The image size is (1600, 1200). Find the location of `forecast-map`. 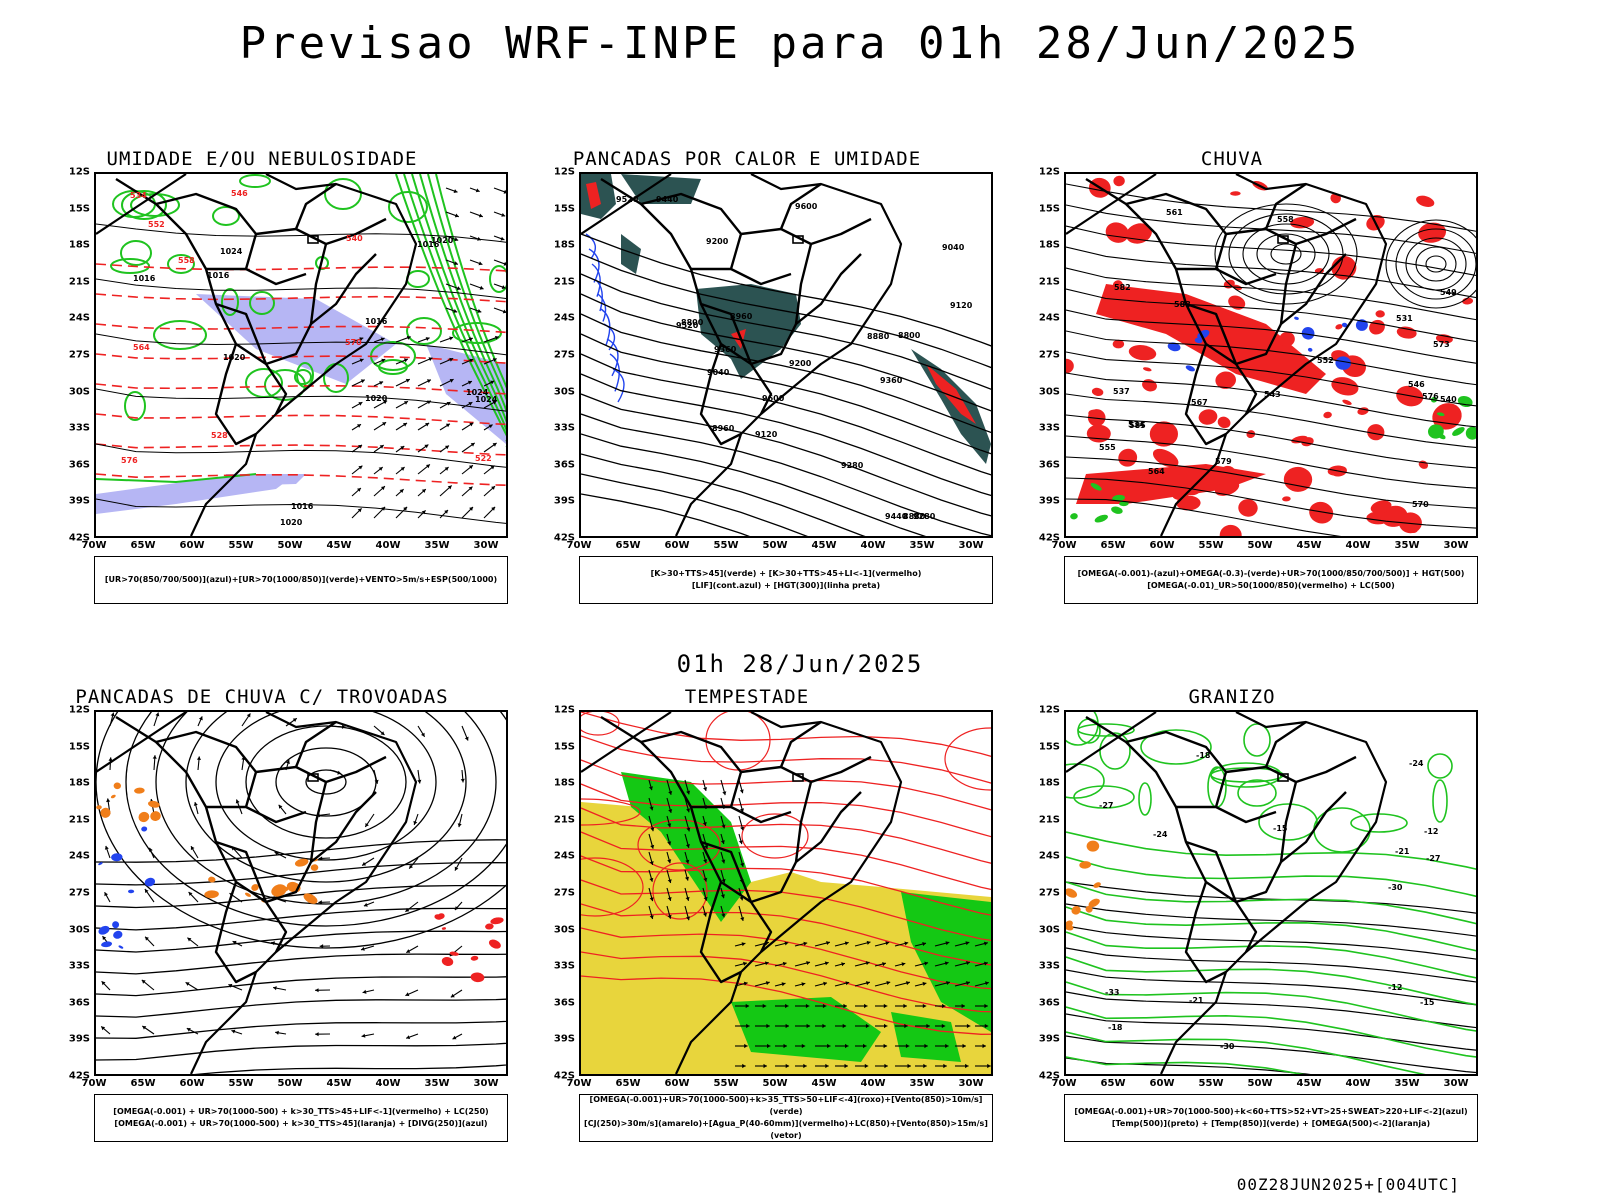

forecast-map is located at coordinates (786, 893).